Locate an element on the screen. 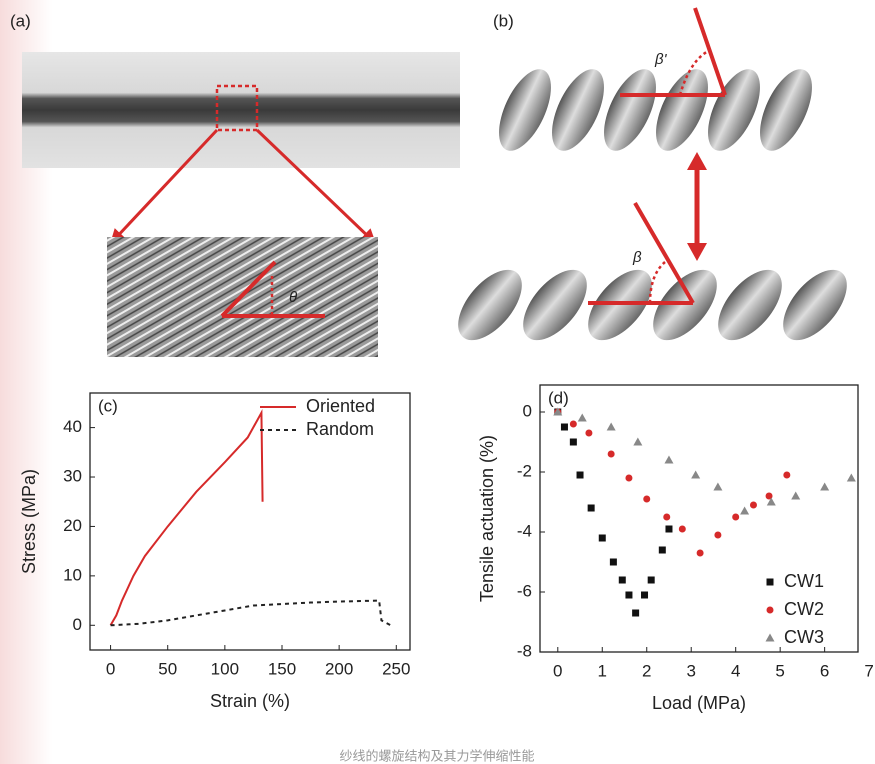 This screenshot has height=764, width=875. legend-label: CW1 is located at coordinates (804, 581).